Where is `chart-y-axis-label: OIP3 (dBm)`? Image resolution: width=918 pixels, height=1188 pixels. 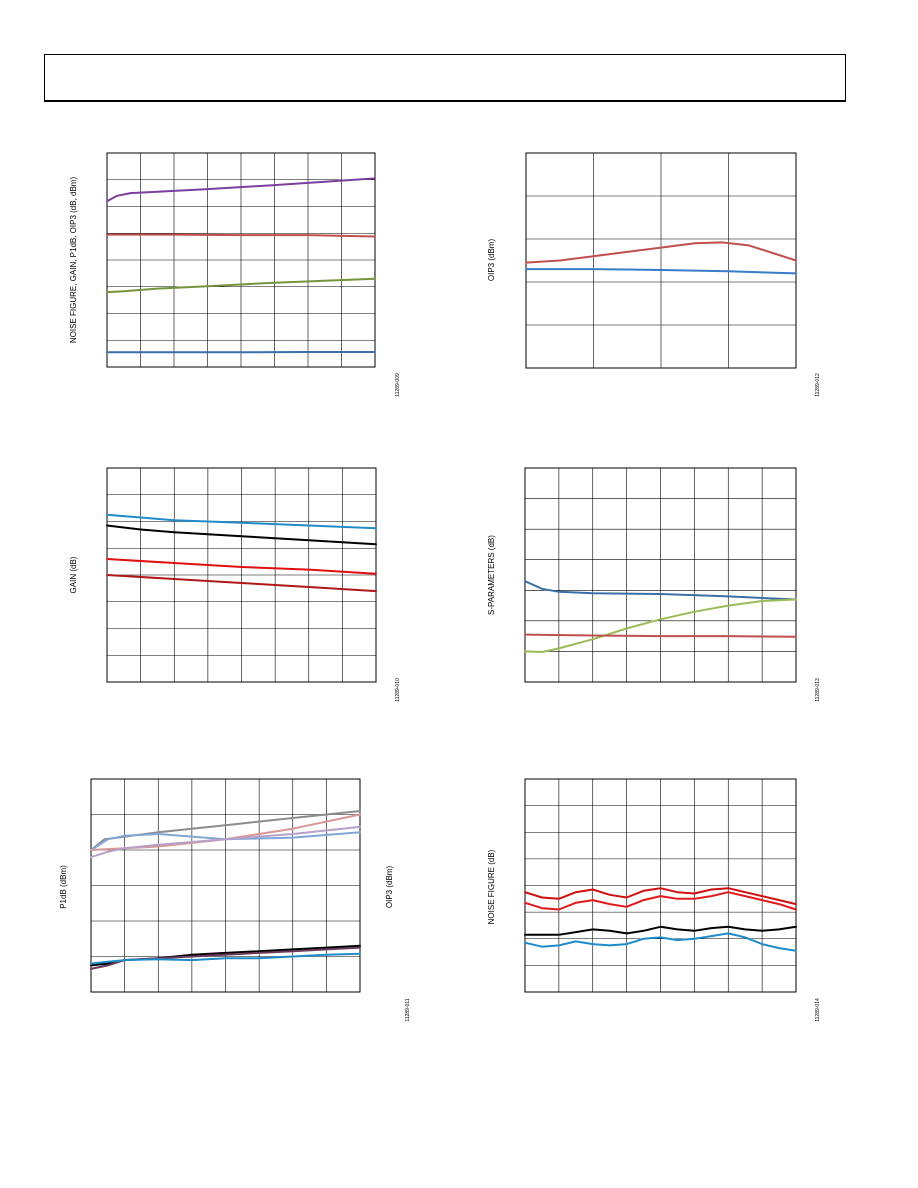
chart-y-axis-label: OIP3 (dBm) is located at coordinates (491, 260).